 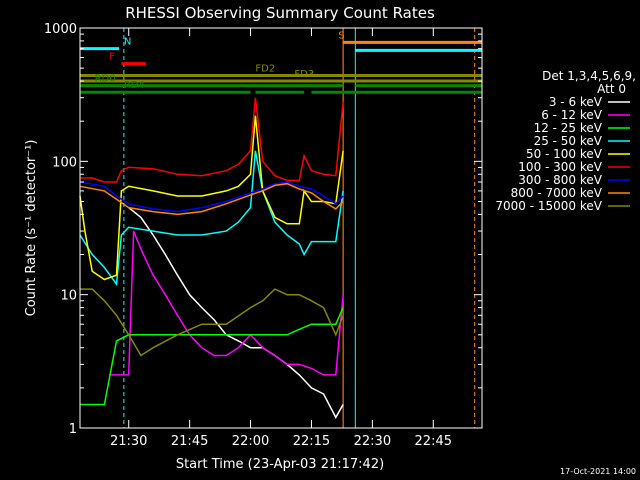 I want to click on flag-label-fd2: FD2, so click(x=265, y=69).